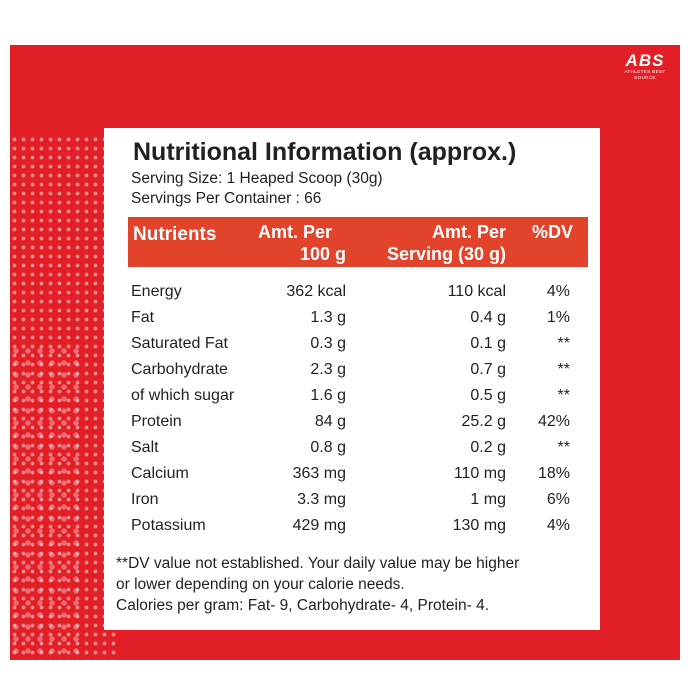 This screenshot has height=700, width=690. I want to click on amount-per-100g: 3.3 mg, so click(321, 499).